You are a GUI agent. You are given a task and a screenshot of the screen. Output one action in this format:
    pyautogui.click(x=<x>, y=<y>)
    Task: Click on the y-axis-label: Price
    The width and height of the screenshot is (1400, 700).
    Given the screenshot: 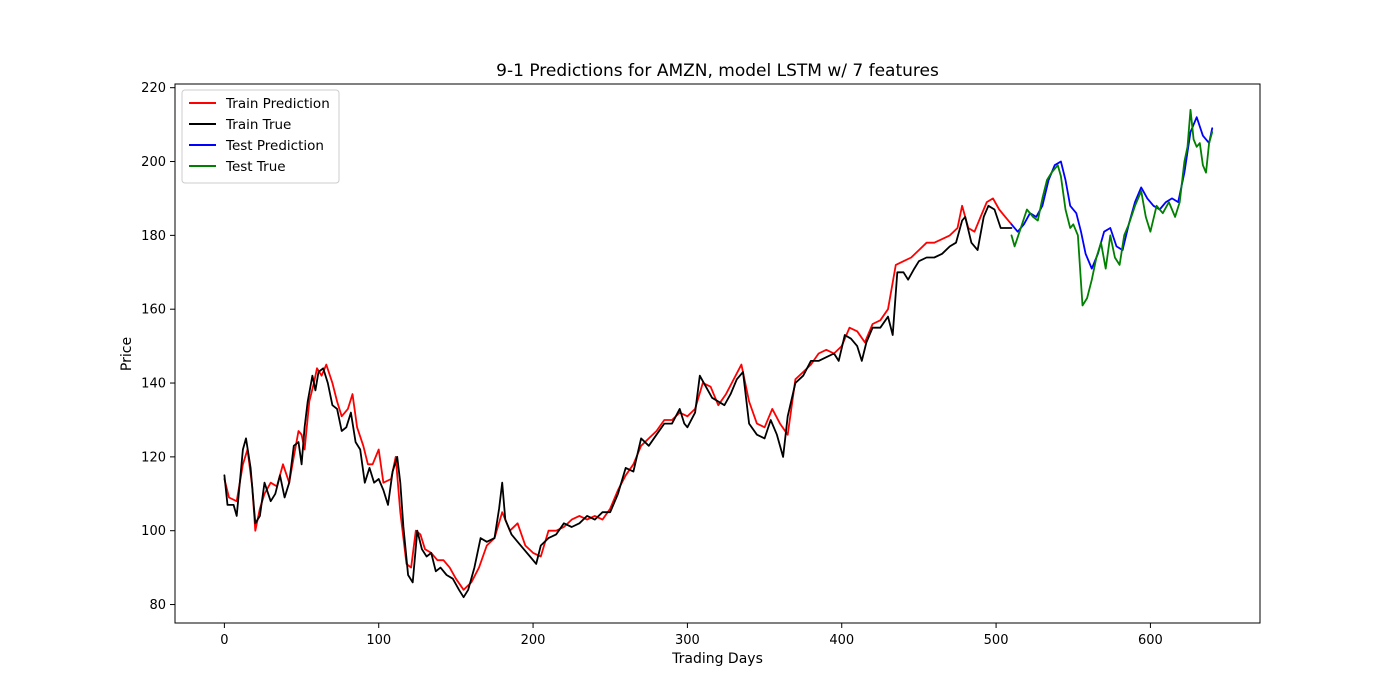 What is the action you would take?
    pyautogui.click(x=127, y=354)
    